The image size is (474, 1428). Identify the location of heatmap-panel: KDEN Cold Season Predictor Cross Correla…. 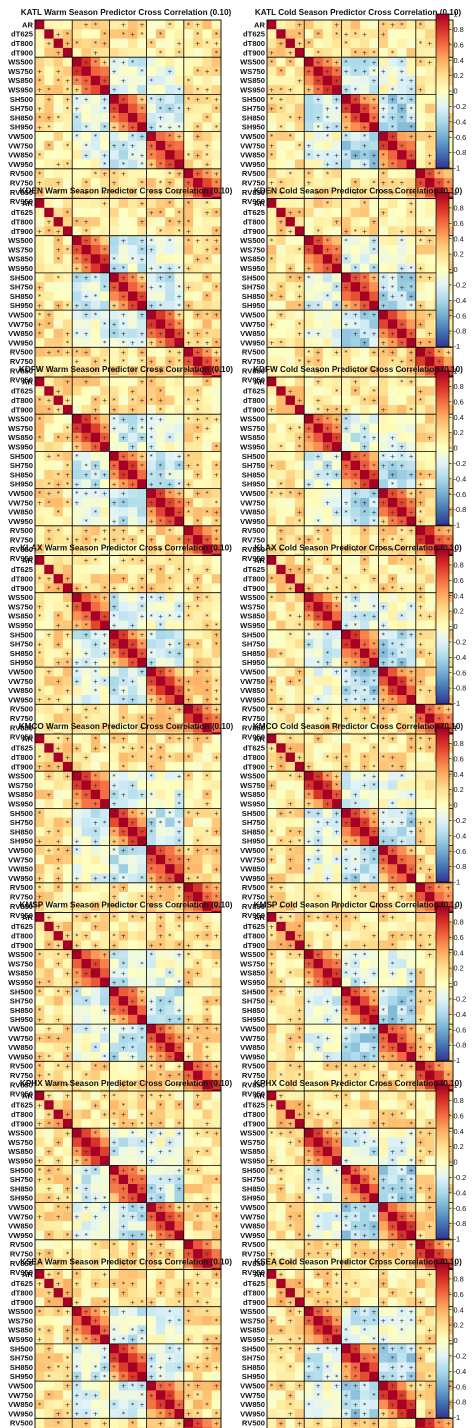
(351, 286).